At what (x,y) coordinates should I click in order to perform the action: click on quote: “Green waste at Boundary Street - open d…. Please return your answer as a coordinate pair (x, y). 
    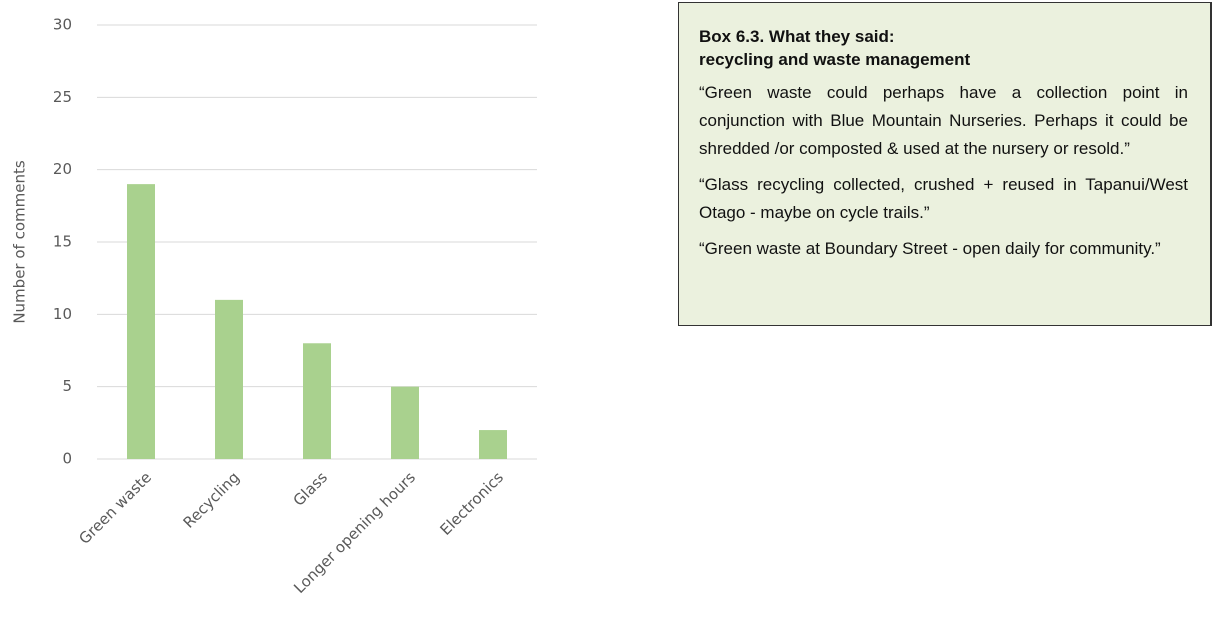
    Looking at the image, I should click on (930, 248).